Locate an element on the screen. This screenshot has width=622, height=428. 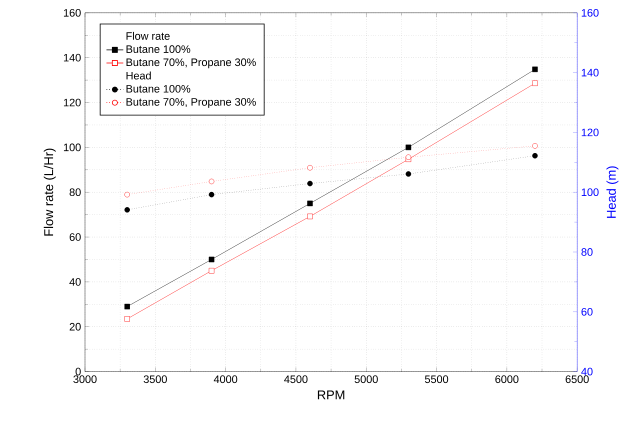
y-tick-label: 40 is located at coordinates (75, 282).